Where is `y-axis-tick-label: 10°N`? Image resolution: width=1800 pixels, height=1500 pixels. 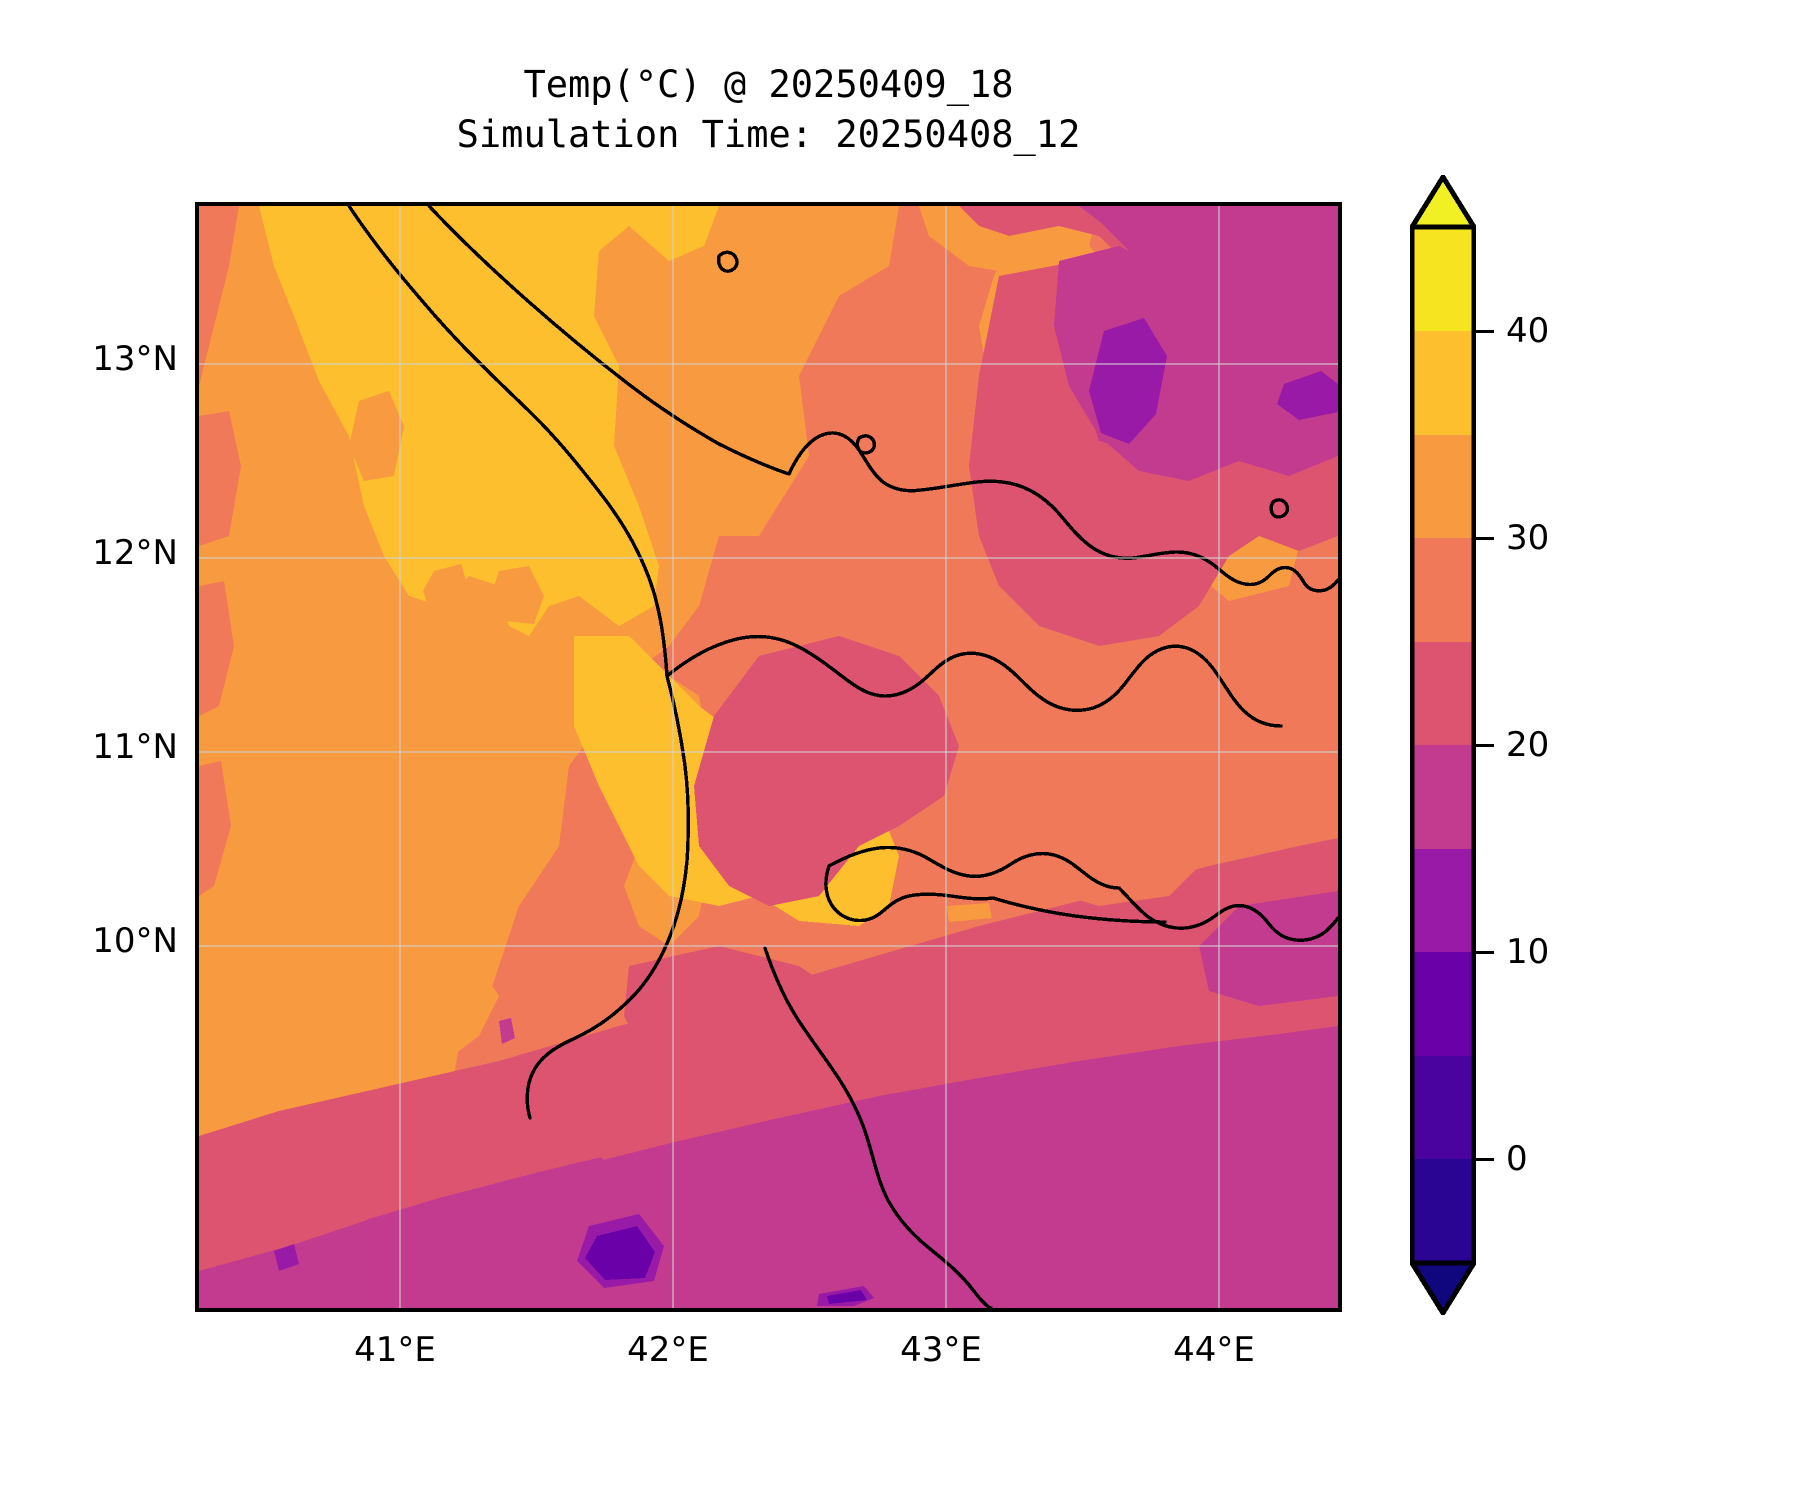 y-axis-tick-label: 10°N is located at coordinates (135, 941).